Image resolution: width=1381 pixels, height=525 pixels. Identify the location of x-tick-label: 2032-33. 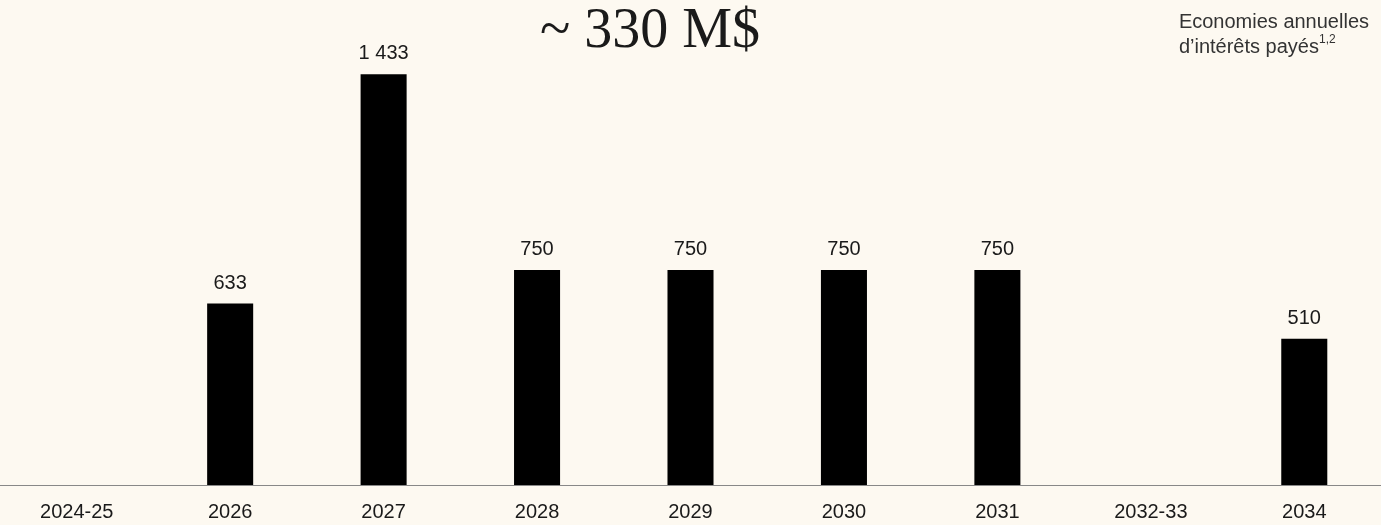
(1151, 511).